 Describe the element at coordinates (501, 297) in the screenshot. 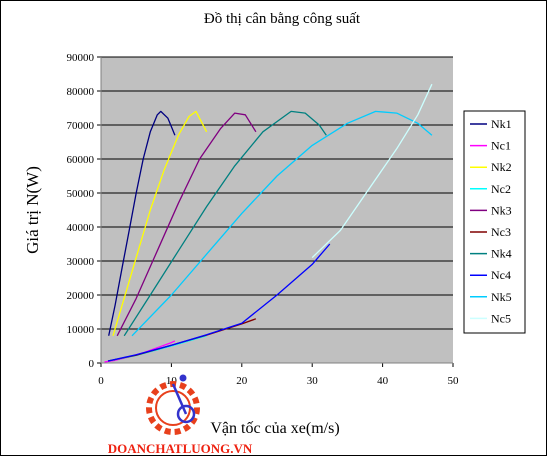

I see `legend-label: Nk5` at that location.